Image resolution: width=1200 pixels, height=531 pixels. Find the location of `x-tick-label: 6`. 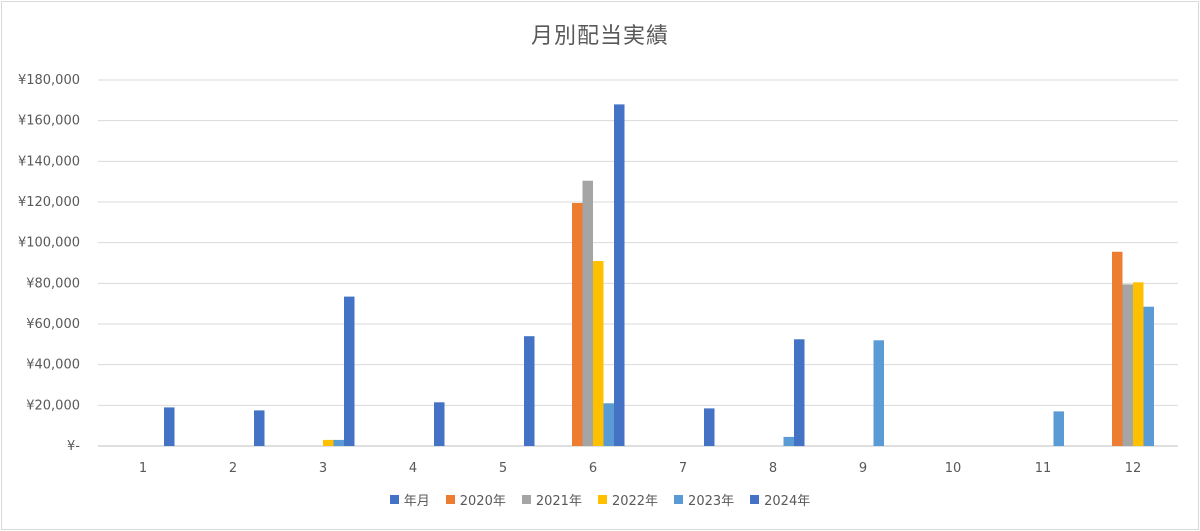

x-tick-label: 6 is located at coordinates (593, 468).